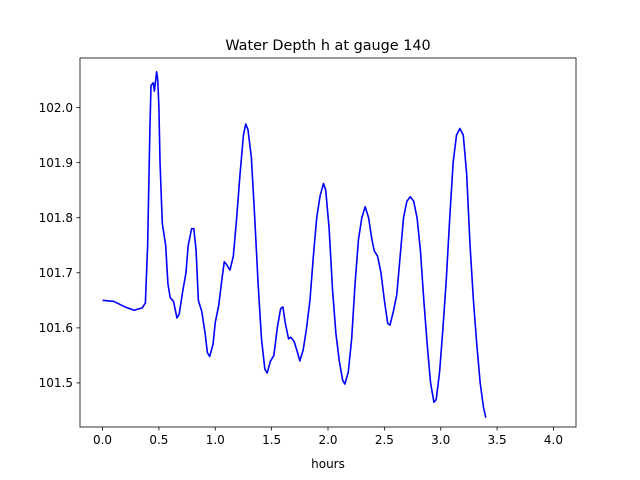  What do you see at coordinates (271, 440) in the screenshot?
I see `x-tick-label: 1.5` at bounding box center [271, 440].